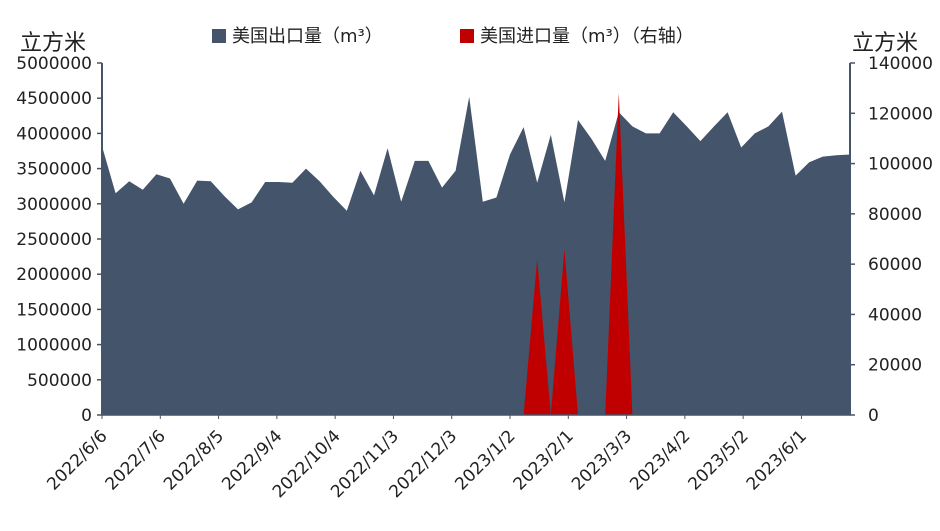  What do you see at coordinates (307, 36) in the screenshot?
I see `legend-label-exports: 美国出口量（m³）` at bounding box center [307, 36].